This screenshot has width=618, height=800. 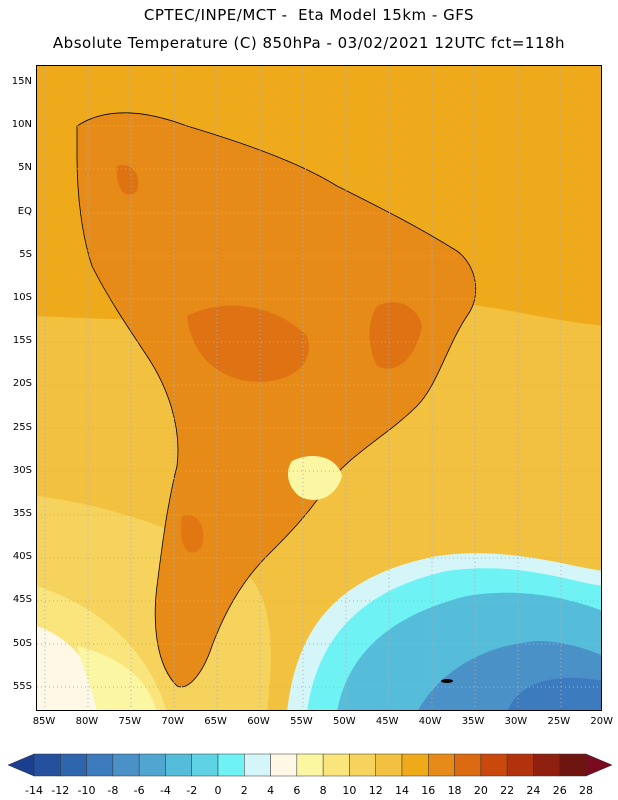 What do you see at coordinates (22, 470) in the screenshot?
I see `lat-label: 30S` at bounding box center [22, 470].